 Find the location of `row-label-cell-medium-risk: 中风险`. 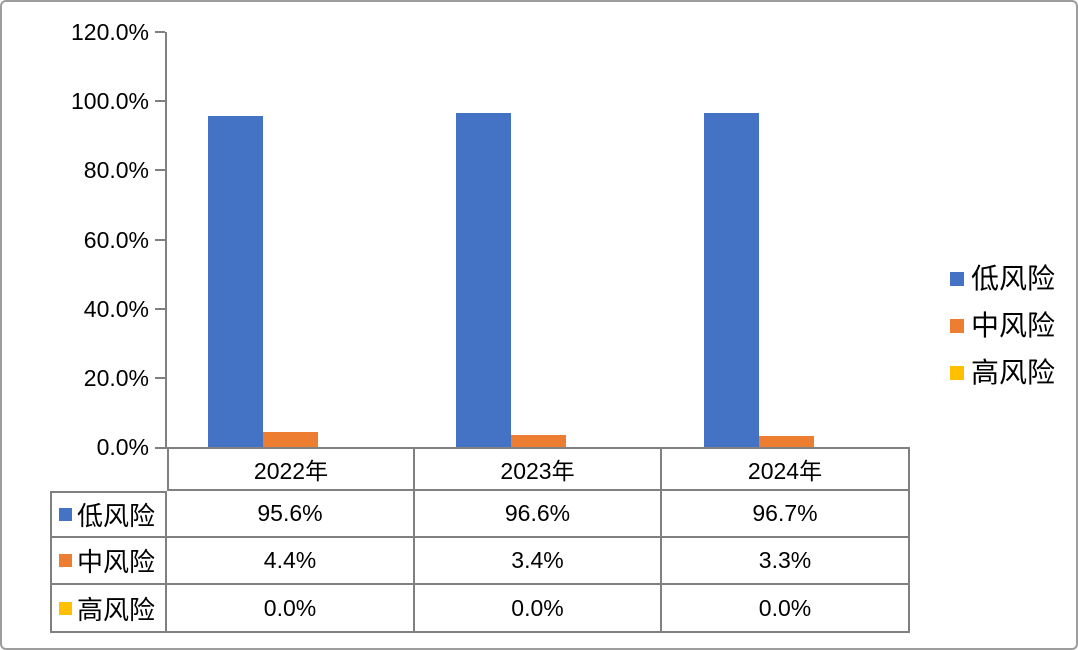

row-label-cell-medium-risk: 中风险 is located at coordinates (108, 561).